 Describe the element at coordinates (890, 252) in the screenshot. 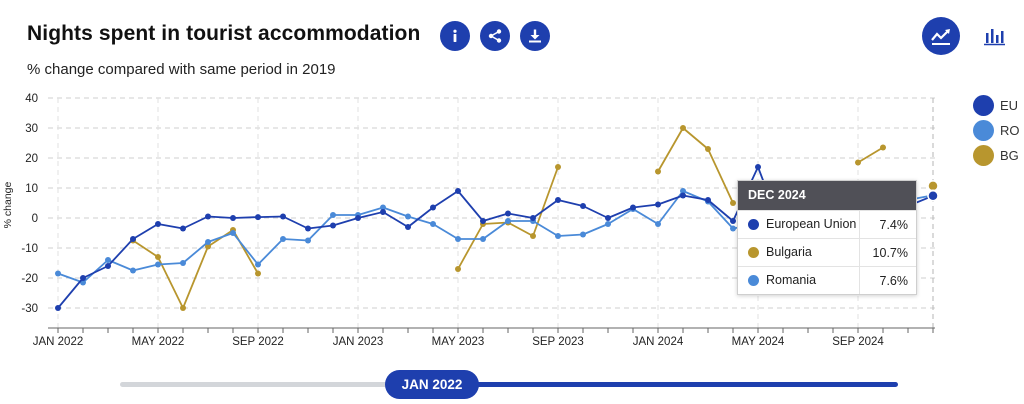

I see `tooltip-value-bg: 10.7%` at that location.